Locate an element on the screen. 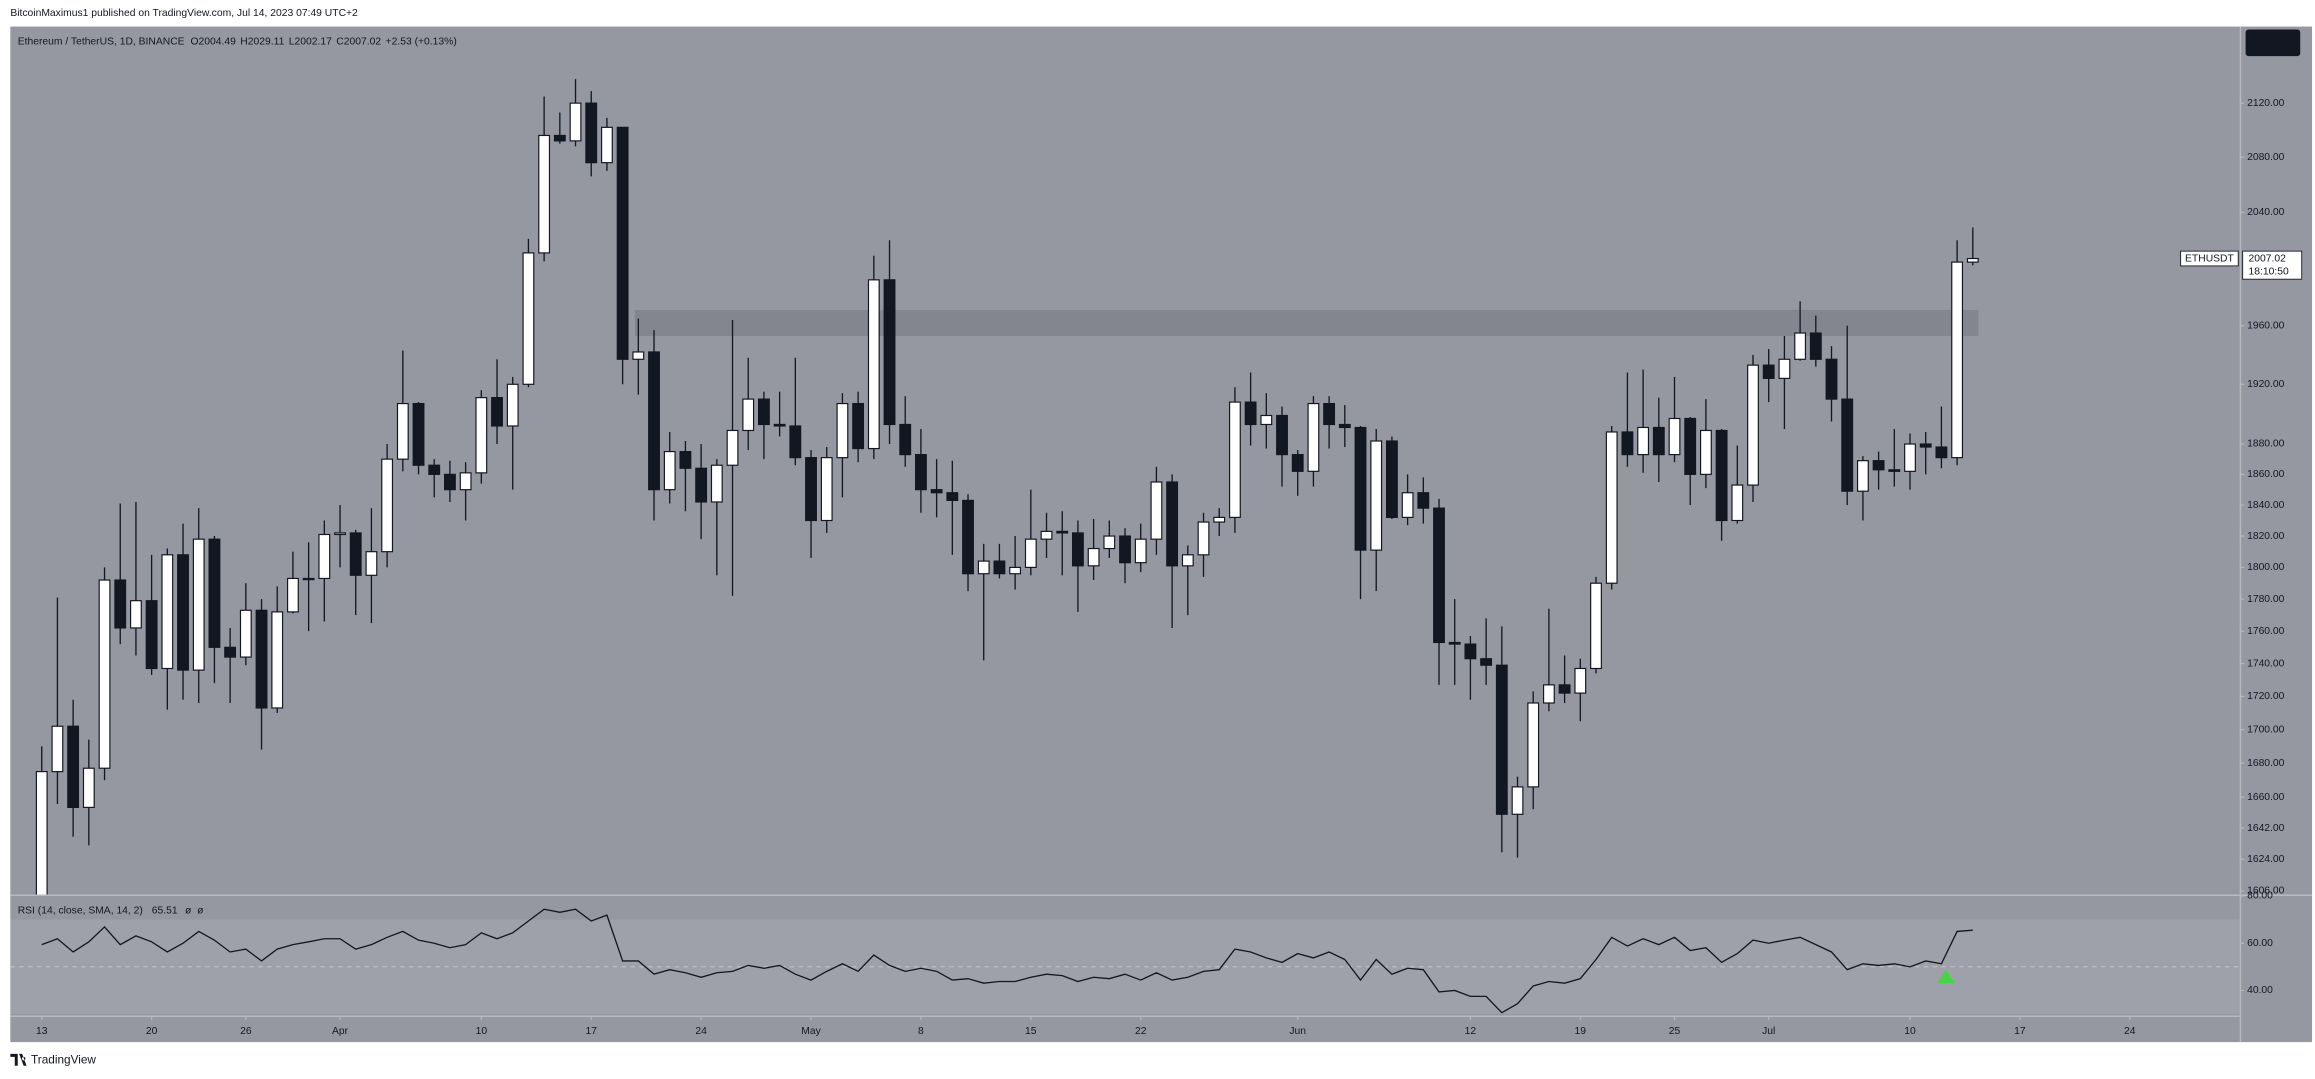 The height and width of the screenshot is (1079, 2315). rsi-title: RSI (14, close, SMA, 14, 2) is located at coordinates (80, 910).